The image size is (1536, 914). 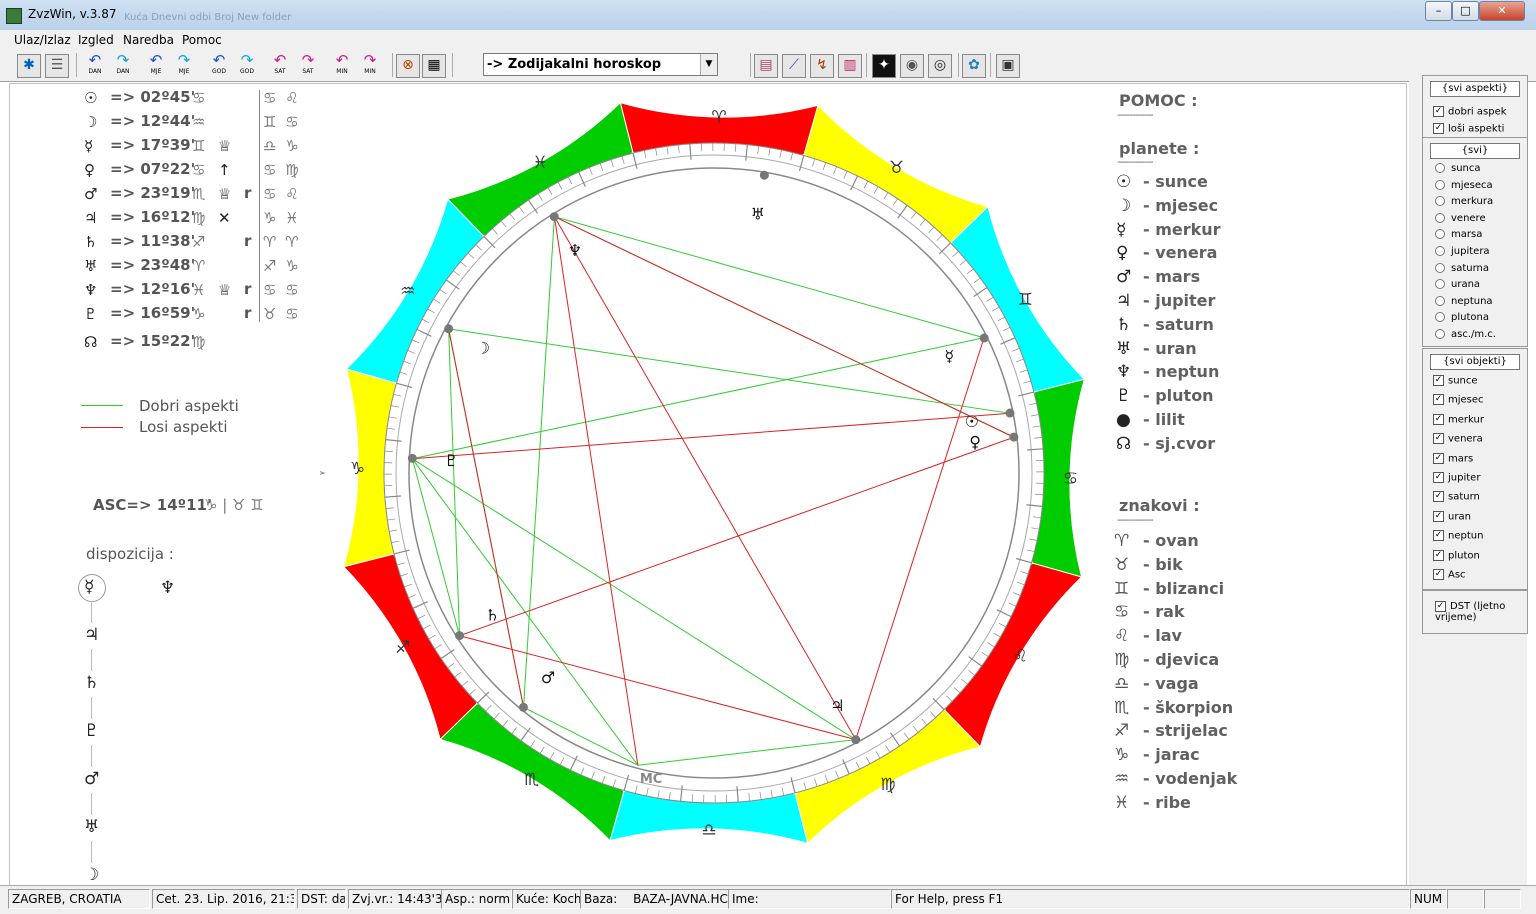 I want to click on planet-radio-row: marsa, so click(x=1458, y=234).